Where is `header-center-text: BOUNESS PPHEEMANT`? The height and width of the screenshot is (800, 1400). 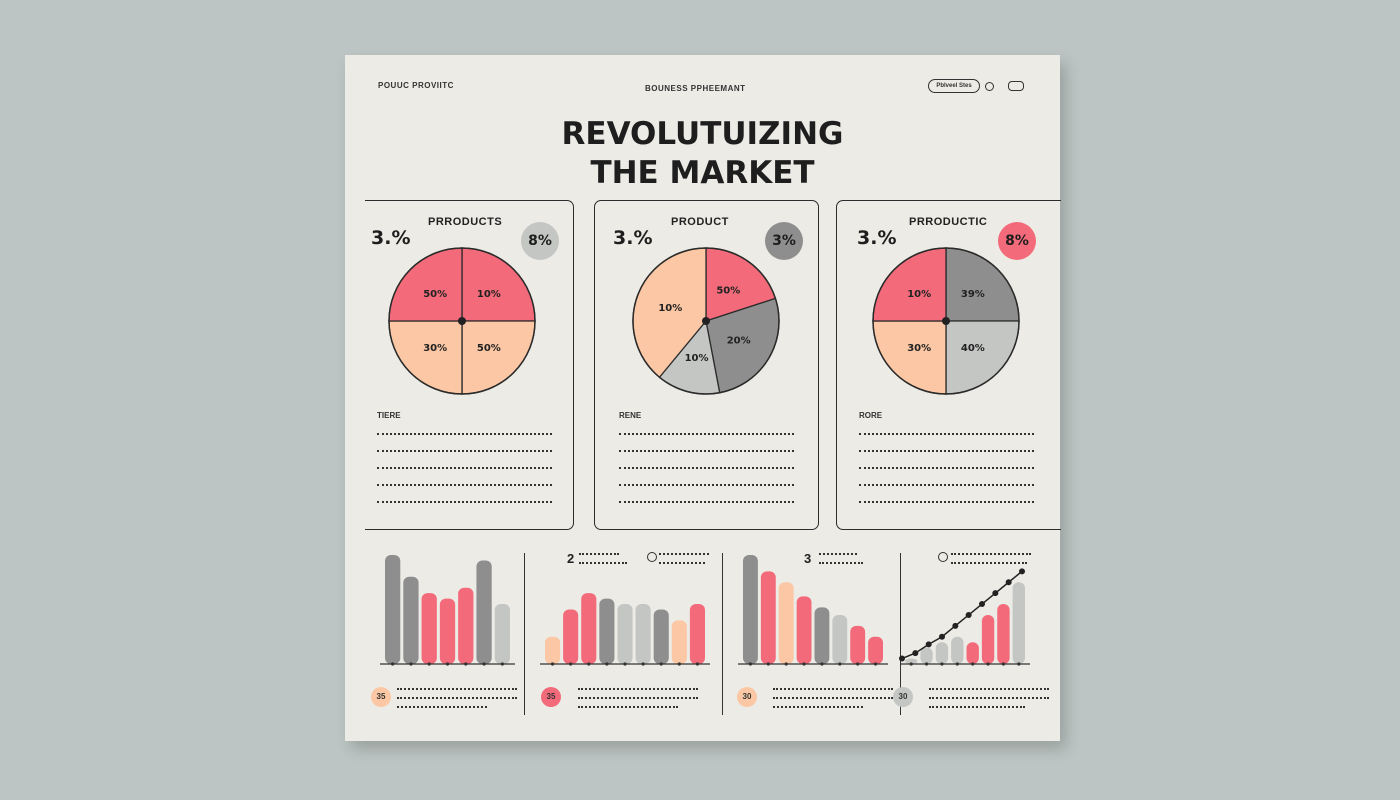
header-center-text: BOUNESS PPHEEMANT is located at coordinates (695, 88).